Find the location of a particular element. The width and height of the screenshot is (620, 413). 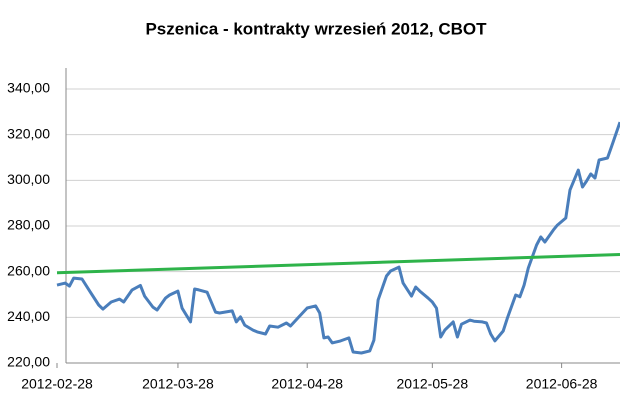

y-tick-label: 340,00 is located at coordinates (28, 88).